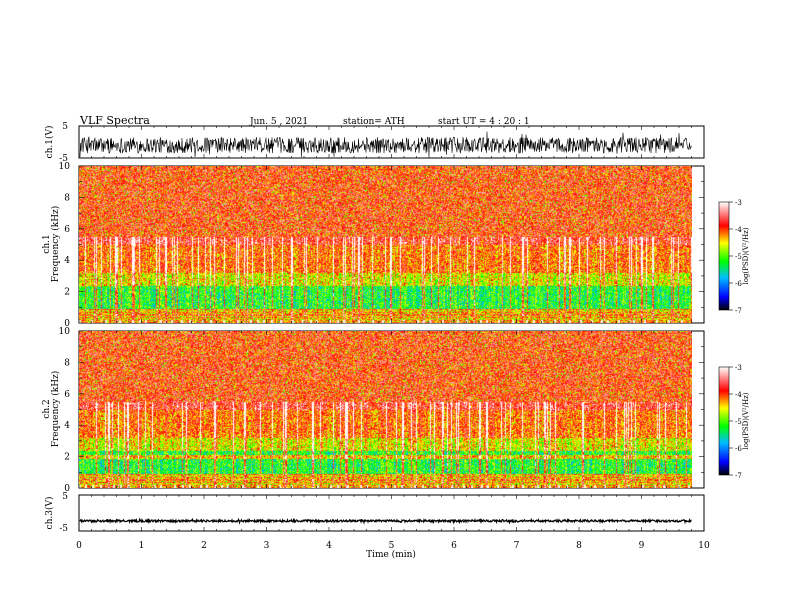 The height and width of the screenshot is (612, 792). I want to click on ch3-waveform-panel: 5 -5 ch.3(V), so click(374, 513).